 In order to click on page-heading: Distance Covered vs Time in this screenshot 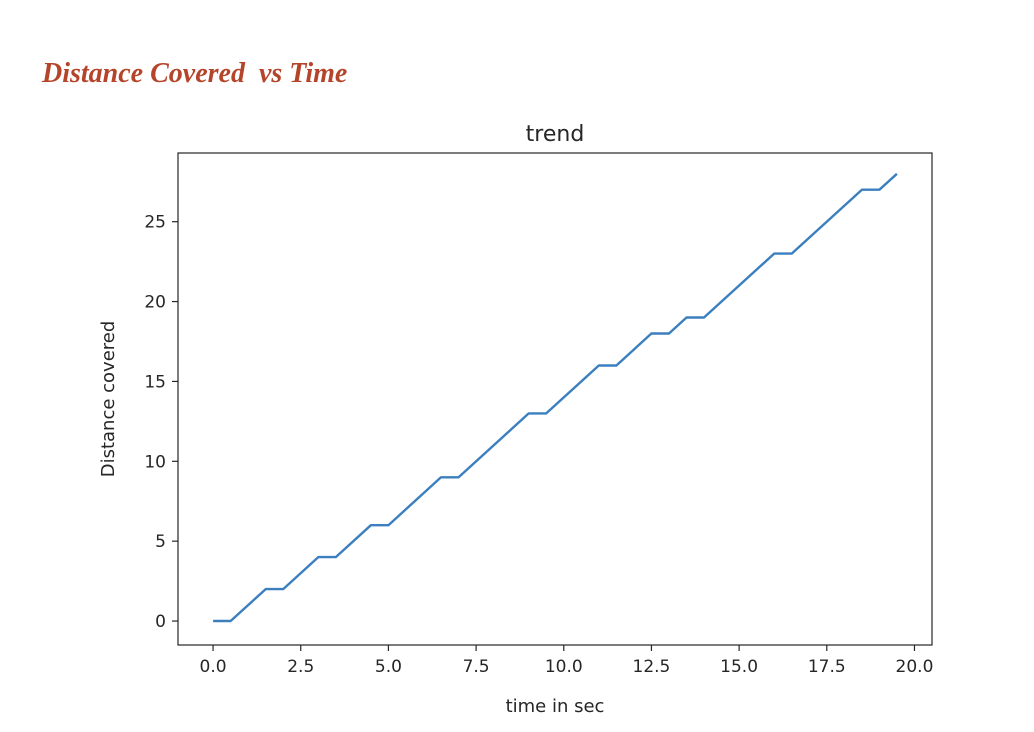, I will do `click(195, 73)`.